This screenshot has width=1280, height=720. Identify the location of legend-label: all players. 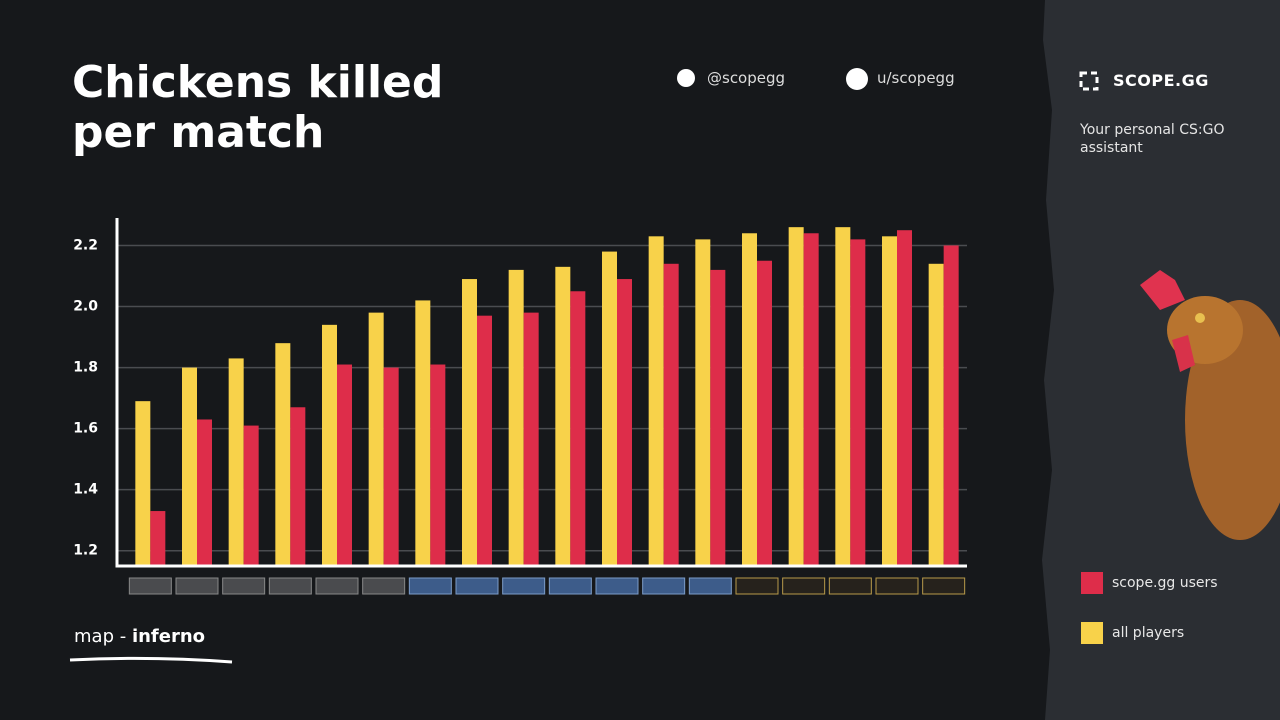
(1148, 633).